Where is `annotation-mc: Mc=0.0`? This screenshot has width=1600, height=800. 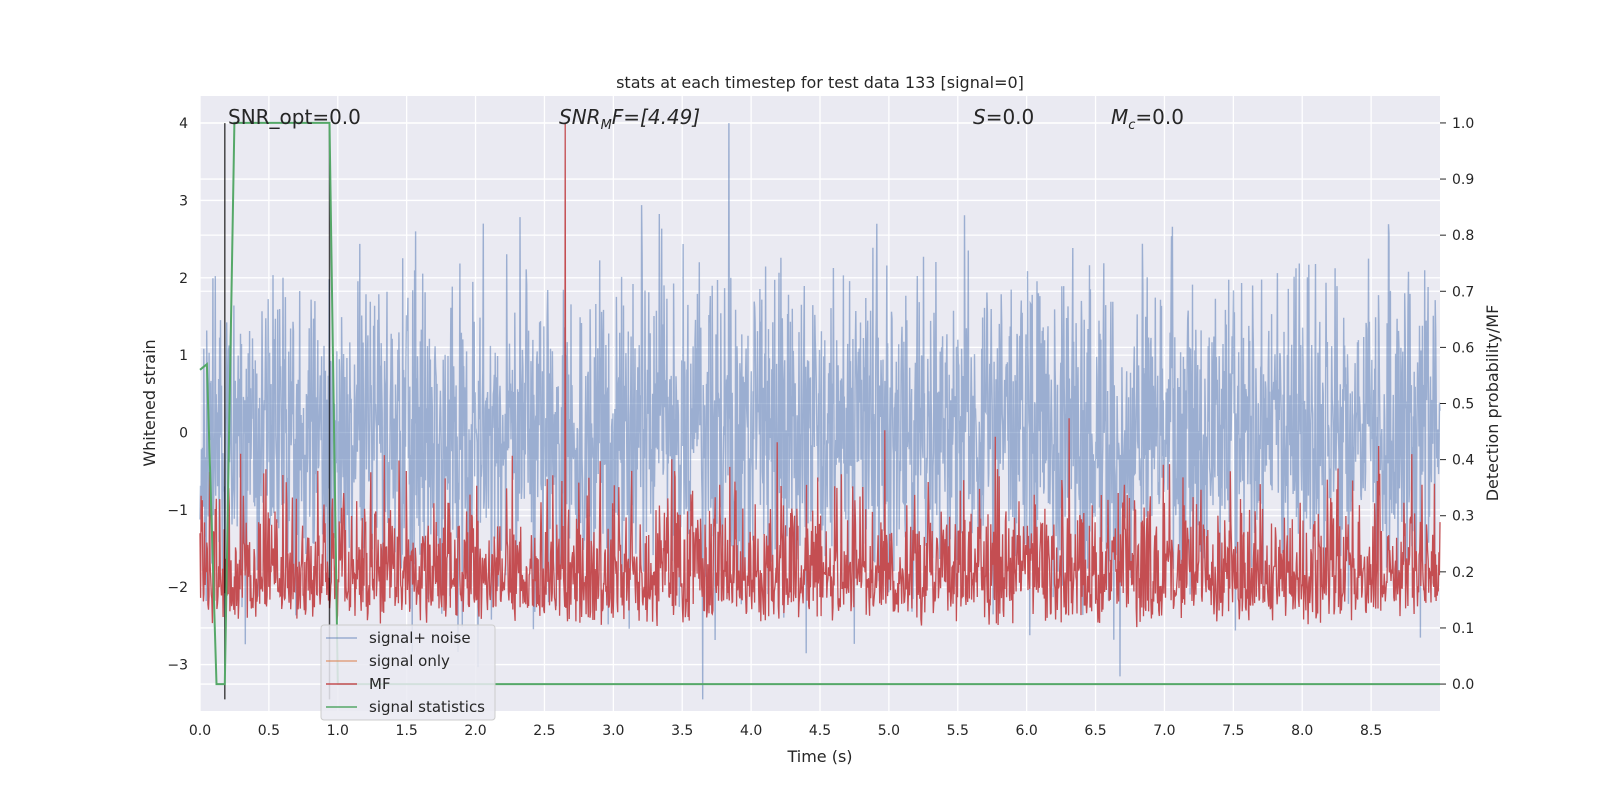
annotation-mc: Mc=0.0 is located at coordinates (1147, 119).